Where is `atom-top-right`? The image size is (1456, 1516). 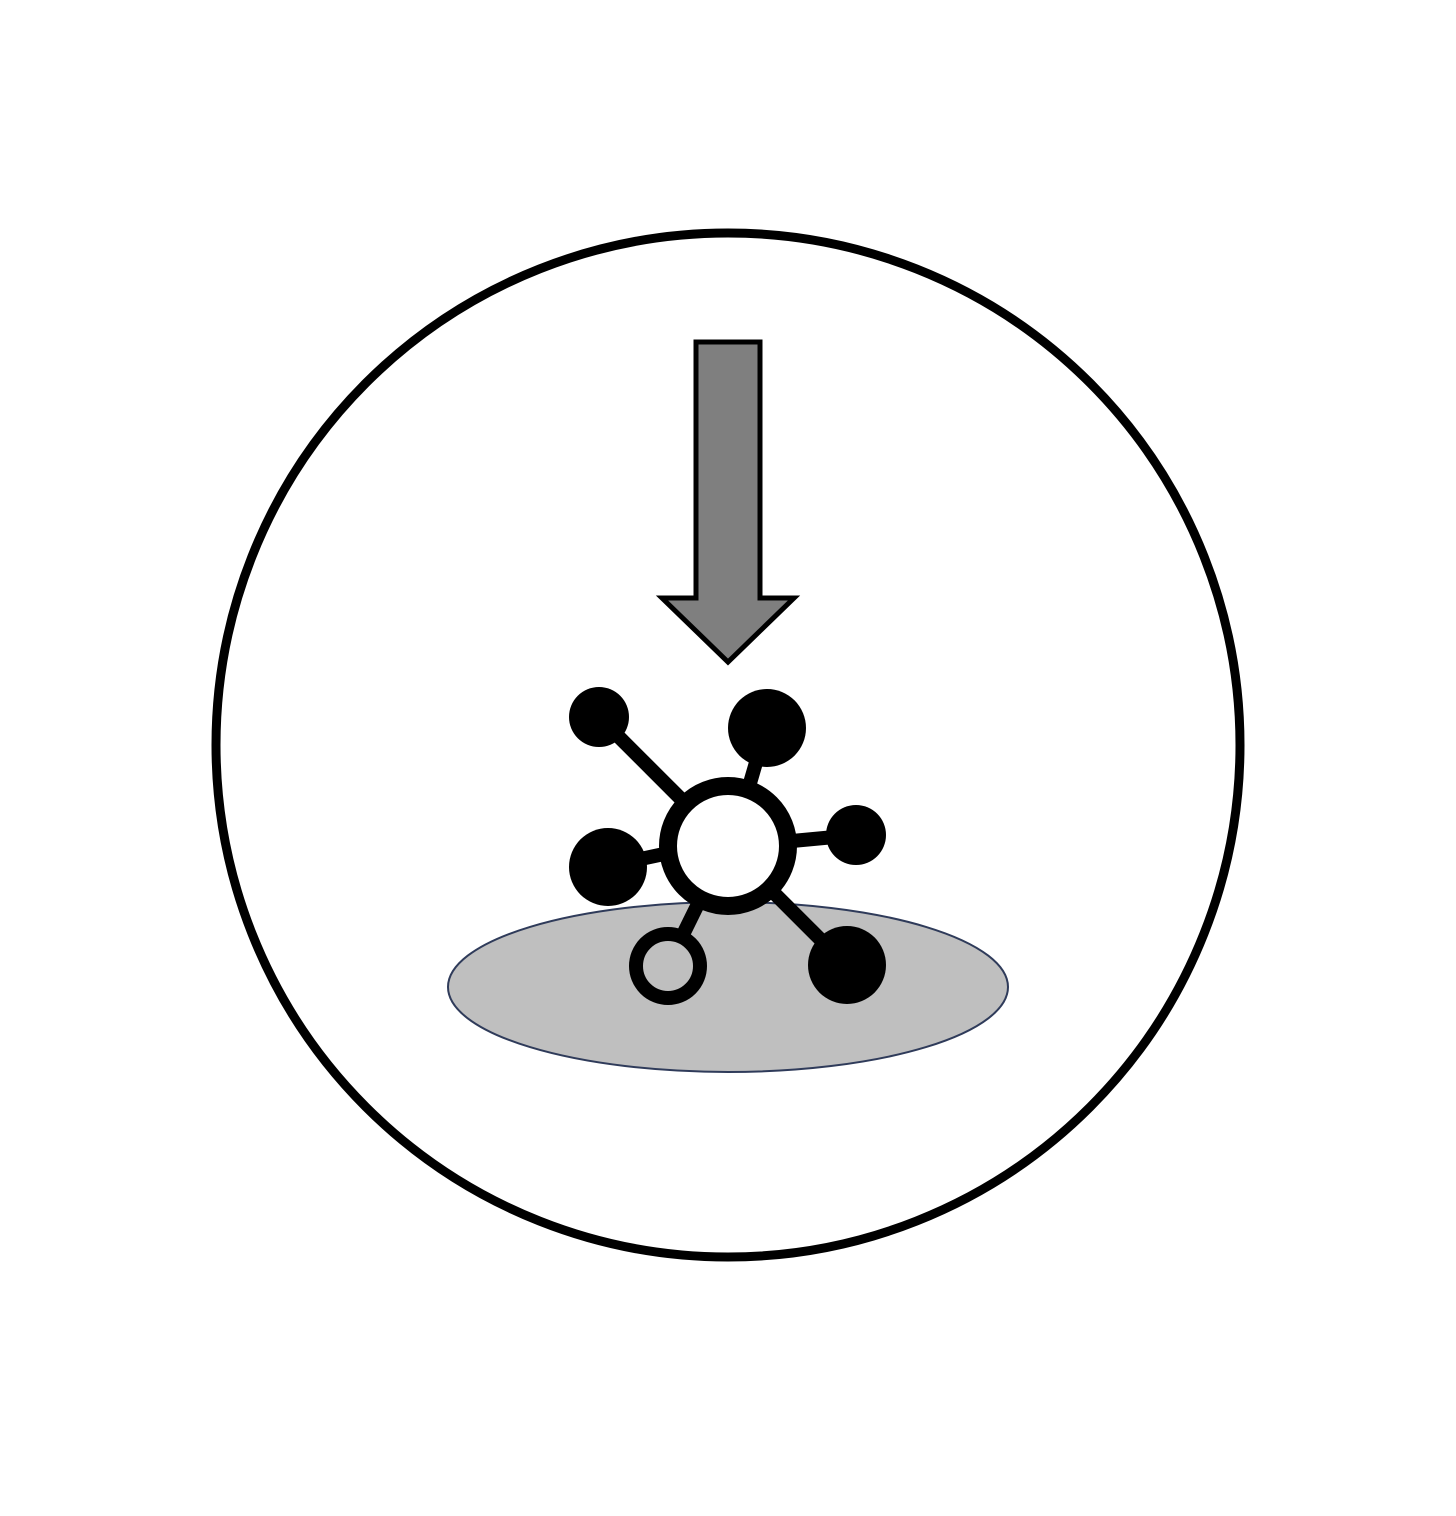
atom-top-right is located at coordinates (767, 728).